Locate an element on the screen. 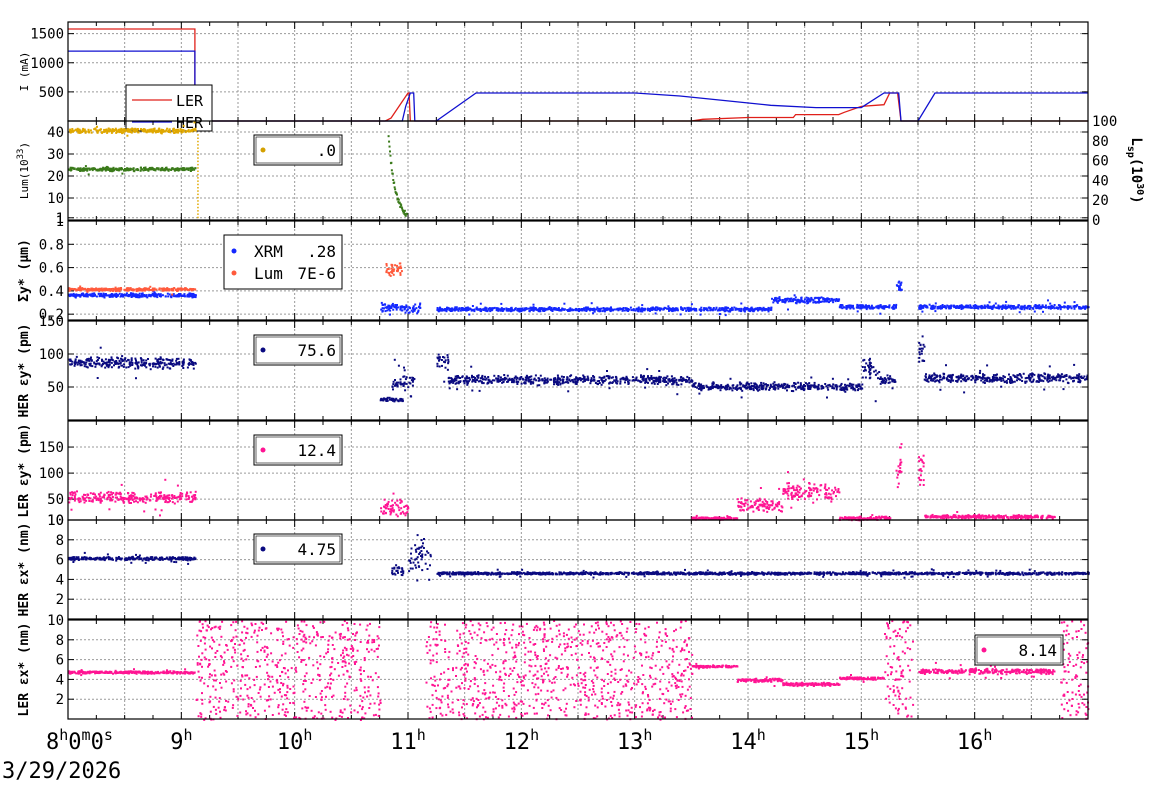 This screenshot has width=1160, height=786. right-axis-label-part: 30 is located at coordinates (1139, 189).